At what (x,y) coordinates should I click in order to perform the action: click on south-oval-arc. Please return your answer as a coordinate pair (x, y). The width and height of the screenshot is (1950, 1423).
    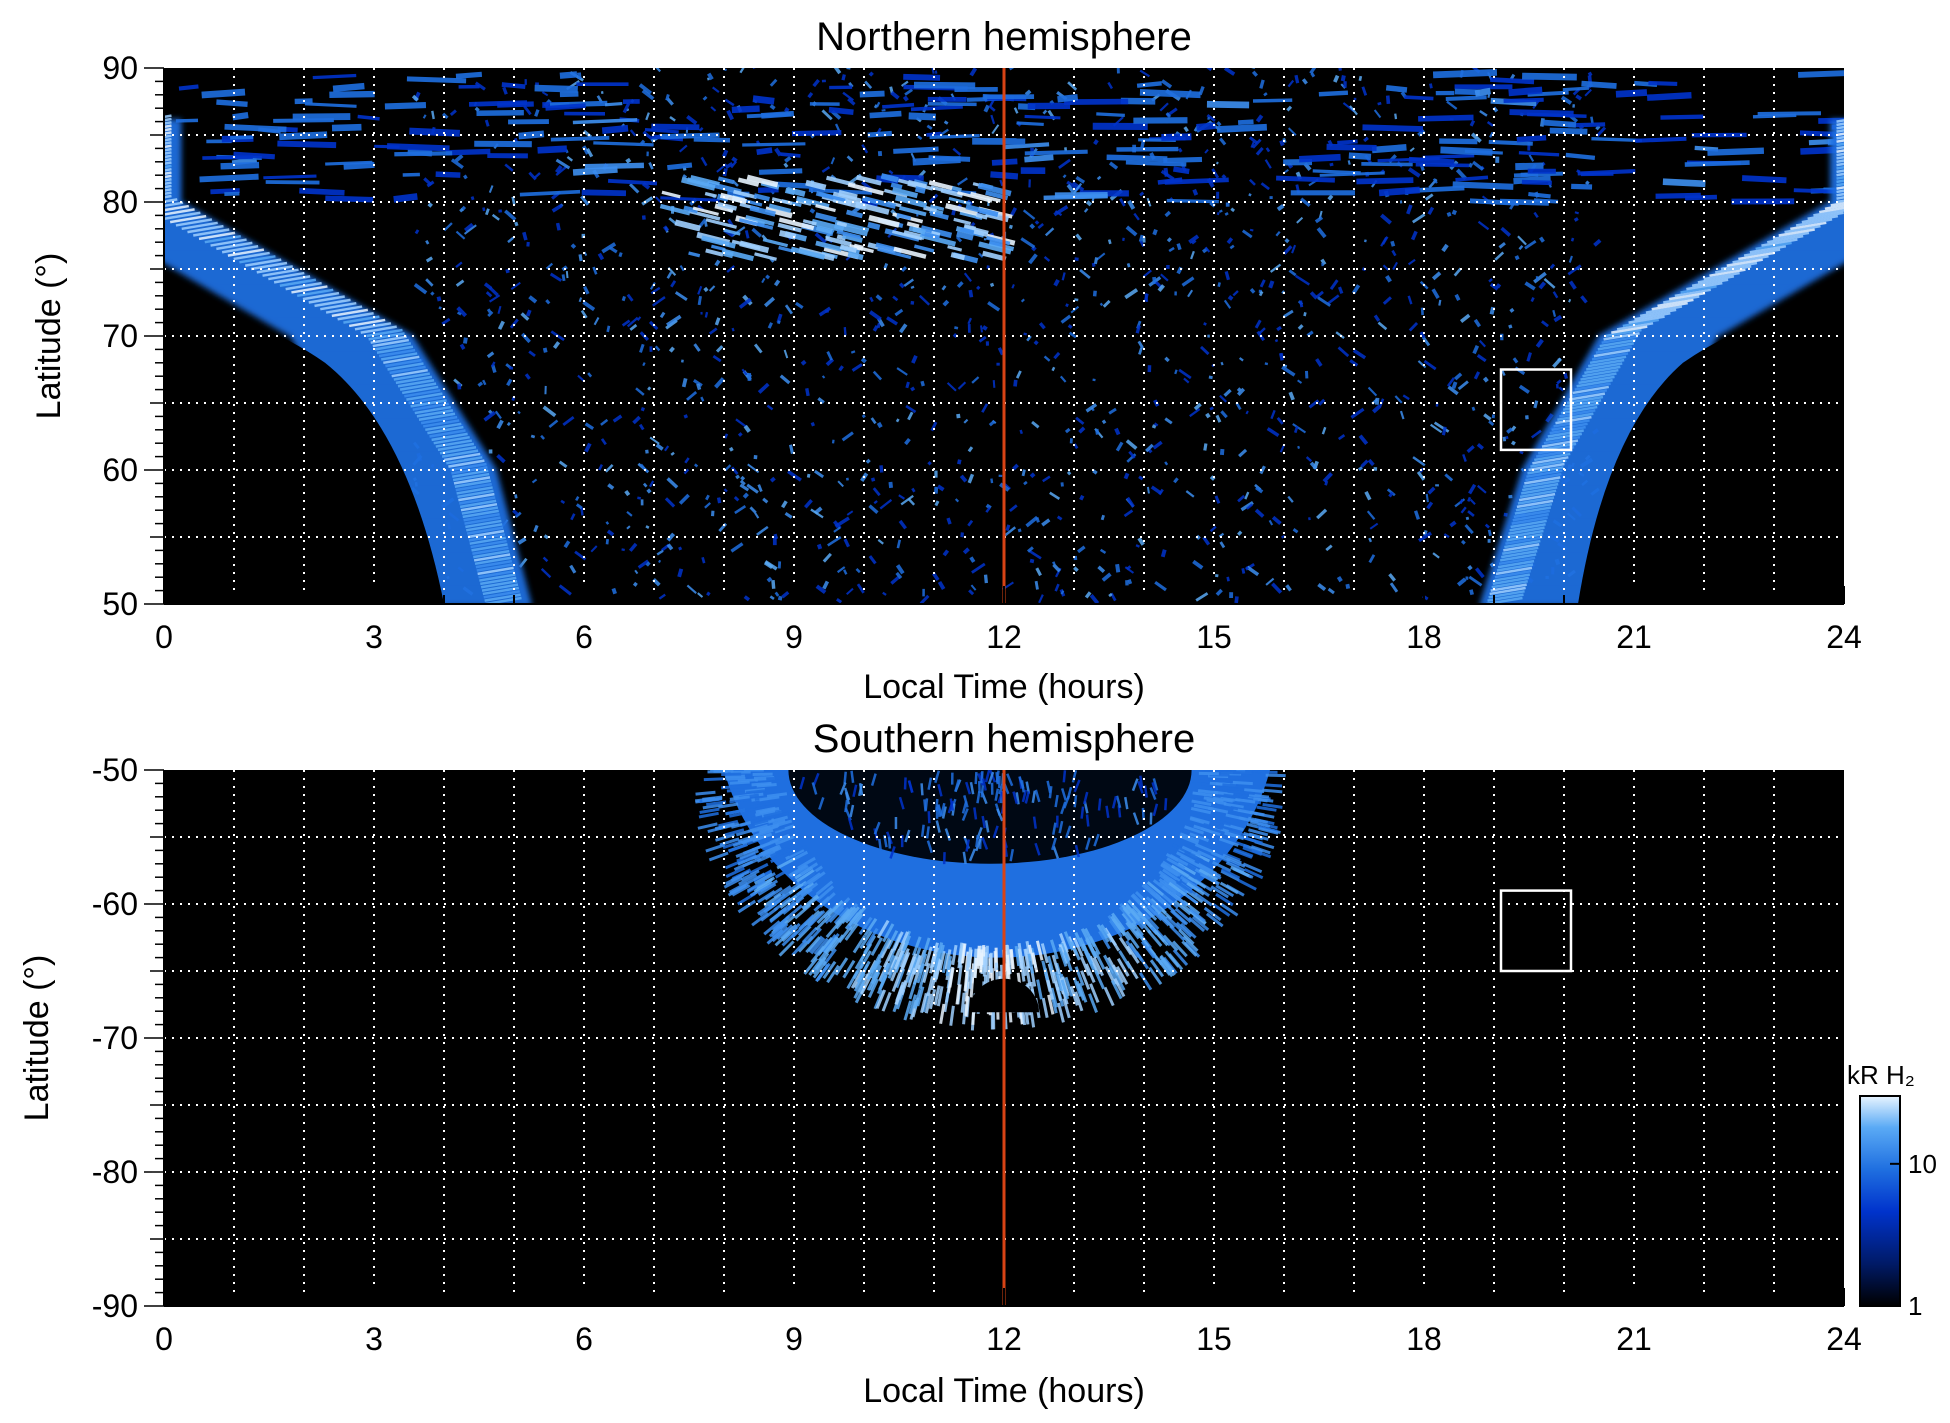
    Looking at the image, I should click on (990, 900).